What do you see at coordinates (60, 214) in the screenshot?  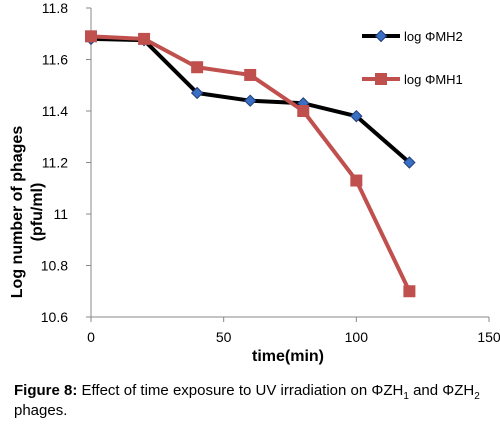 I see `y-tick-label: 11` at bounding box center [60, 214].